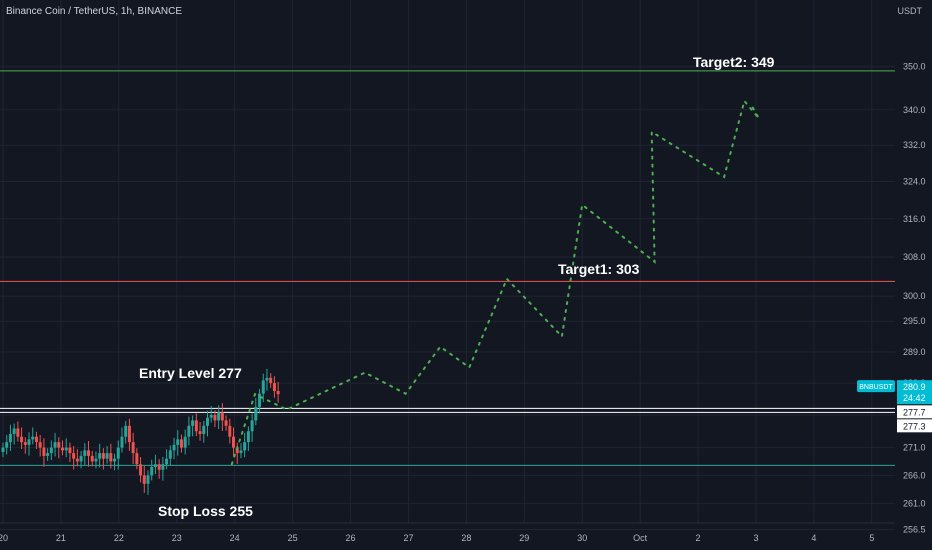  What do you see at coordinates (813, 538) in the screenshot?
I see `x-tick-label: 4` at bounding box center [813, 538].